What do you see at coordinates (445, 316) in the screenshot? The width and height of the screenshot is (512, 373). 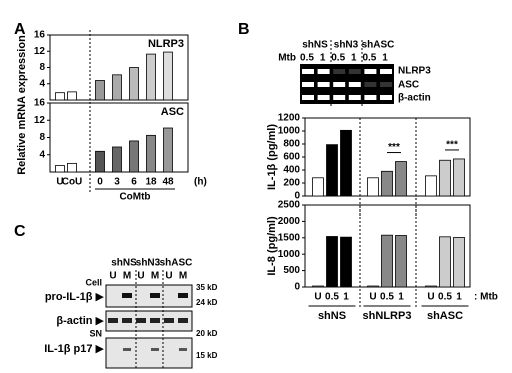 I see `group-label: shASC` at bounding box center [445, 316].